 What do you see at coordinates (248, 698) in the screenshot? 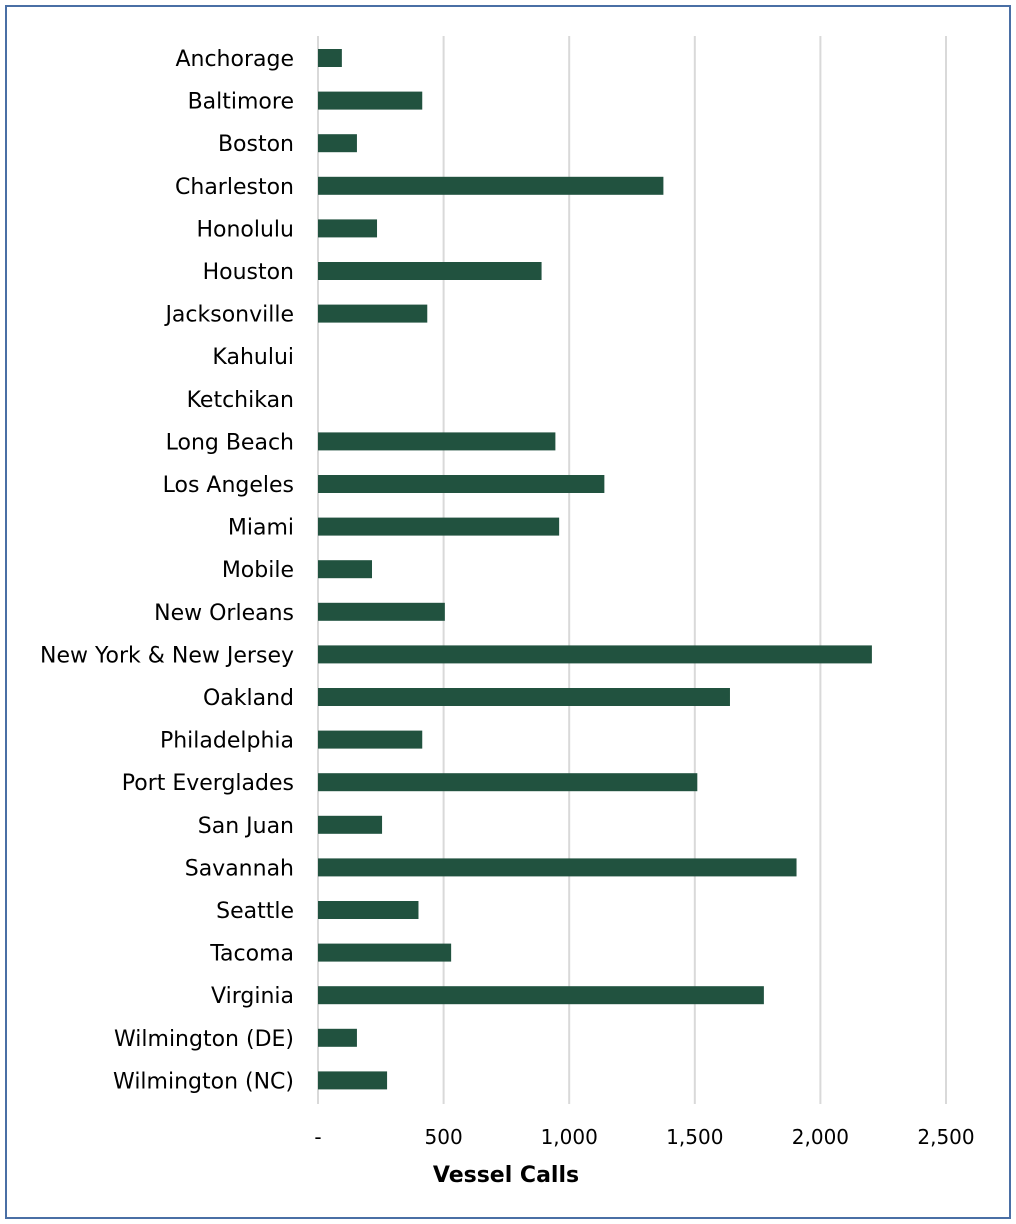
I see `category-label: Oakland` at bounding box center [248, 698].